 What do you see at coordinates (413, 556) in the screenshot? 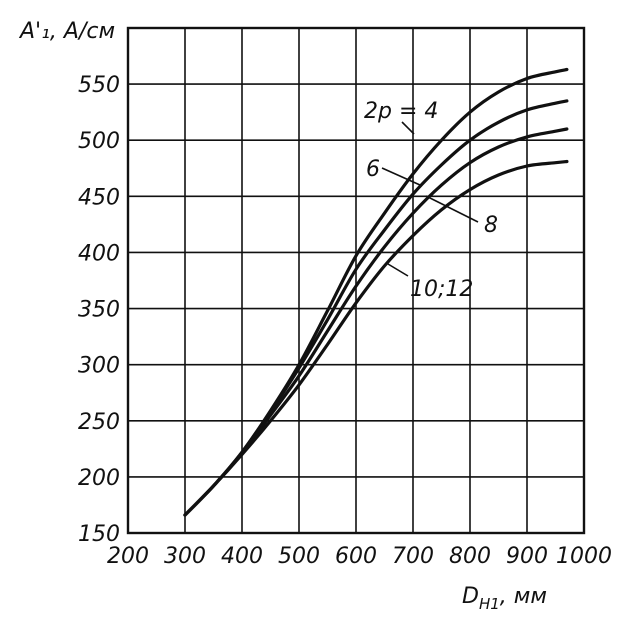
I see `x-tick-label-700: 700` at bounding box center [413, 556].